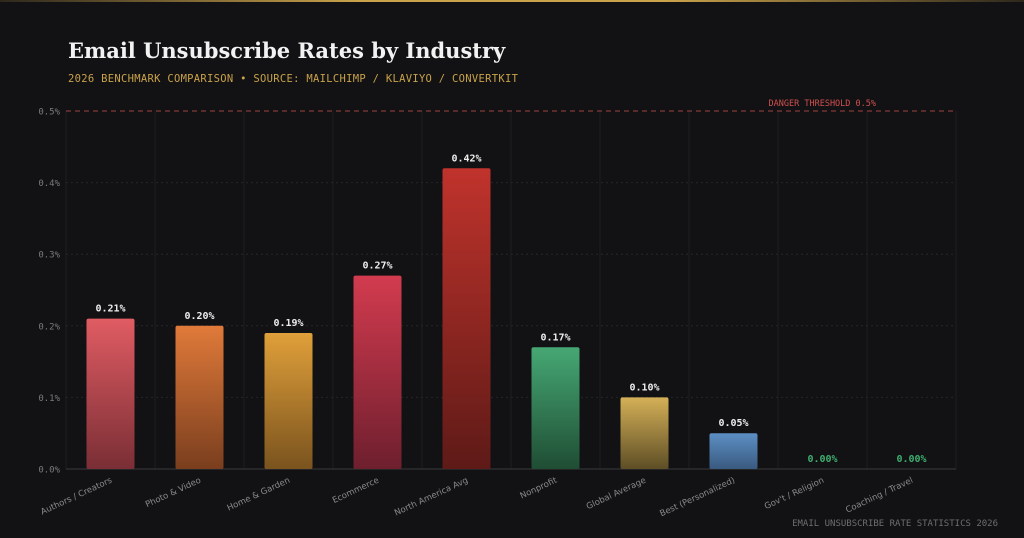 The image size is (1024, 538). I want to click on x-category-label: Nonprofit, so click(539, 488).